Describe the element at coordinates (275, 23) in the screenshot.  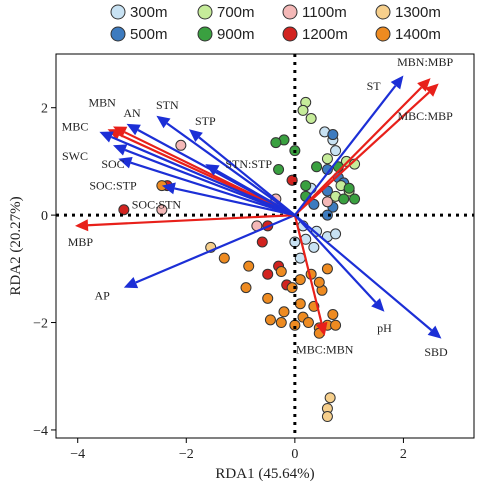
I see `legend: 300m 500m 700m 900m 1100m 1200m 1300m 1400m` at that location.